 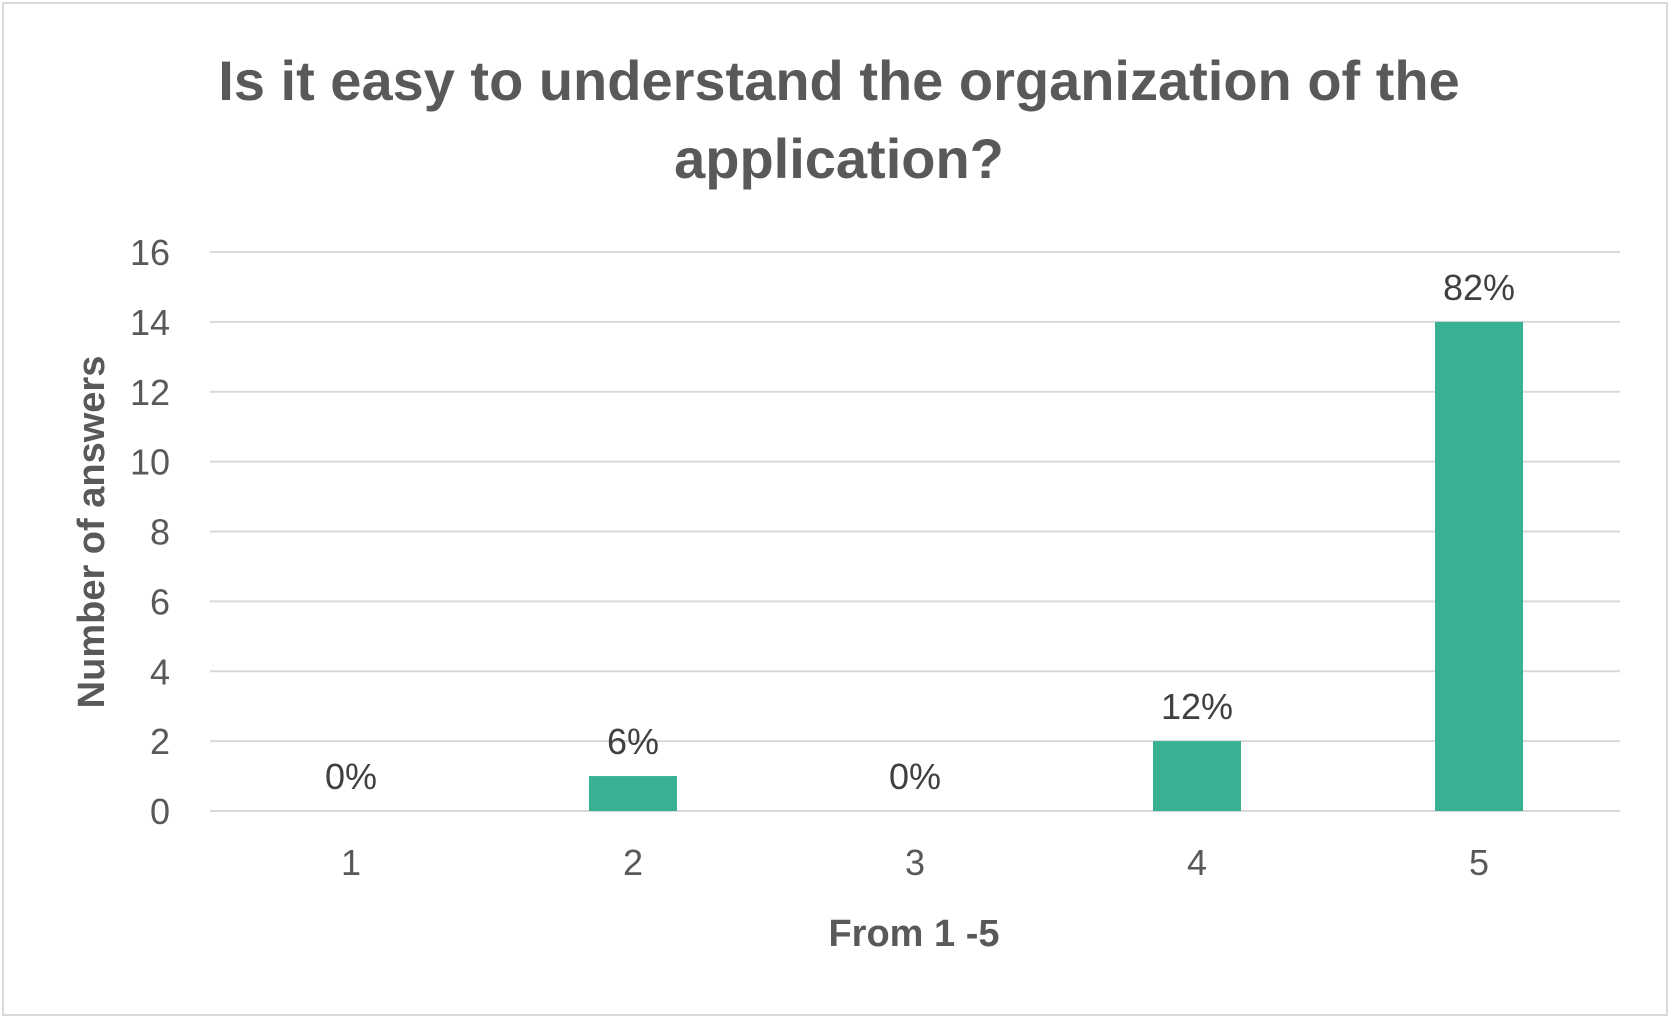 What do you see at coordinates (160, 741) in the screenshot?
I see `y-tick-label: 2` at bounding box center [160, 741].